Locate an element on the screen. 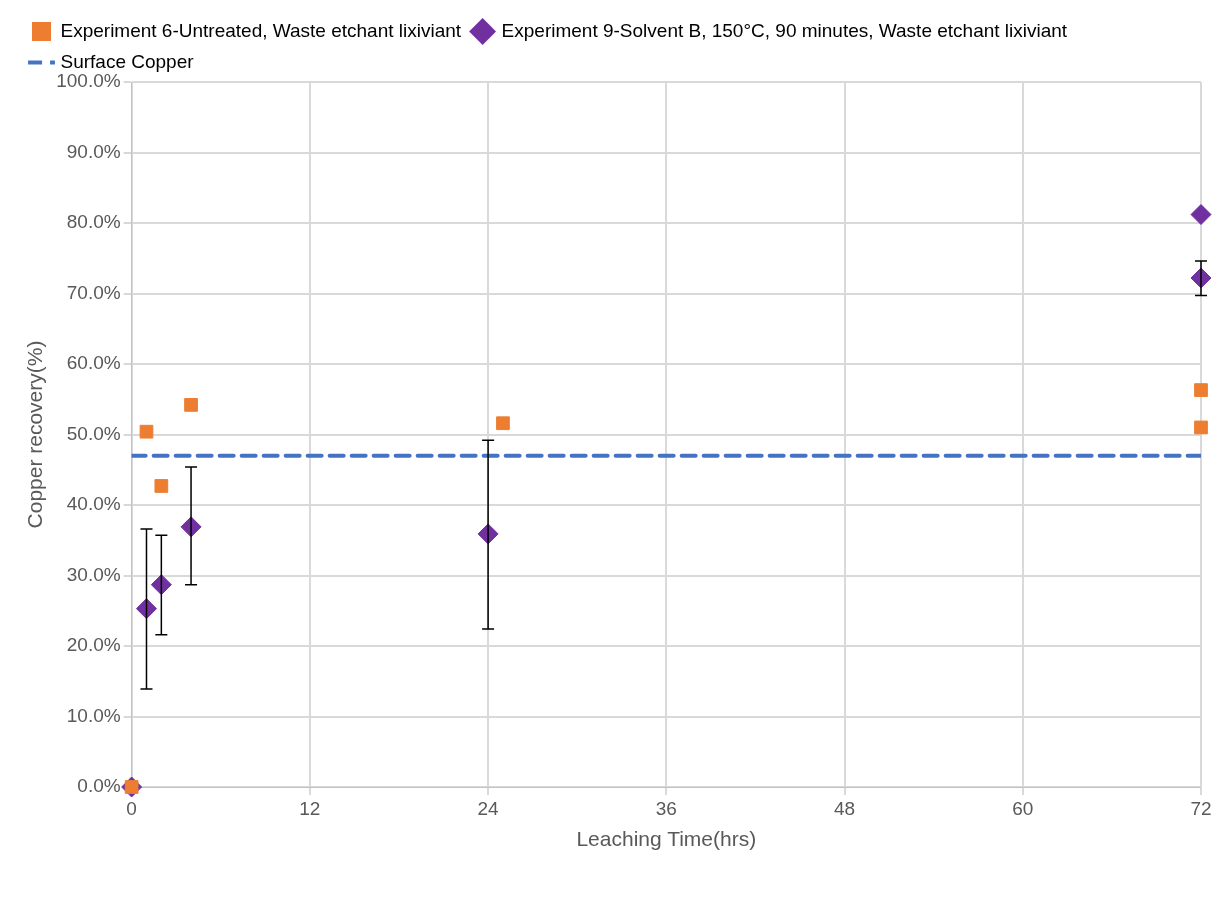 Image resolution: width=1231 pixels, height=897 pixels. legend-label: Surface Copper is located at coordinates (127, 61).